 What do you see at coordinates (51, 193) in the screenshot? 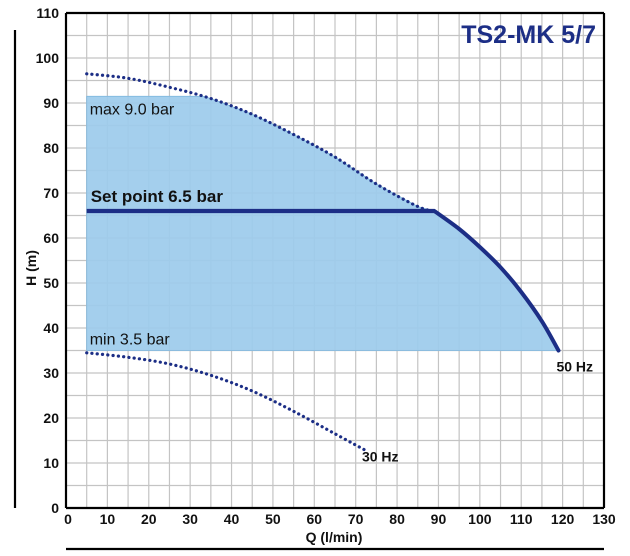
I see `y-tick-label: 70` at bounding box center [51, 193].